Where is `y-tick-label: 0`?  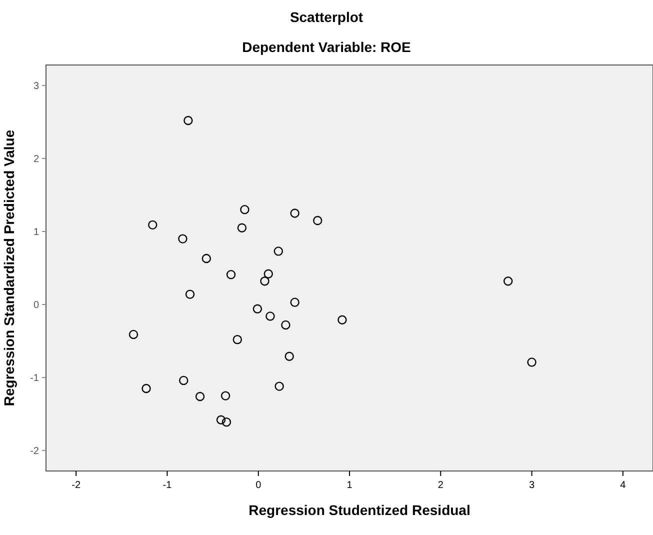 y-tick-label: 0 is located at coordinates (36, 306).